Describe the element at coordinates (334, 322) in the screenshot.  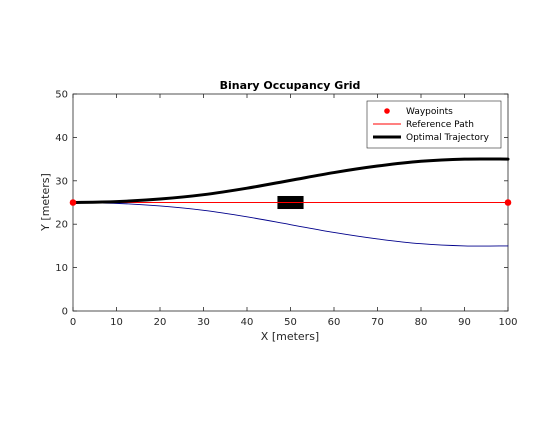
I see `x-tick-label: 60` at that location.